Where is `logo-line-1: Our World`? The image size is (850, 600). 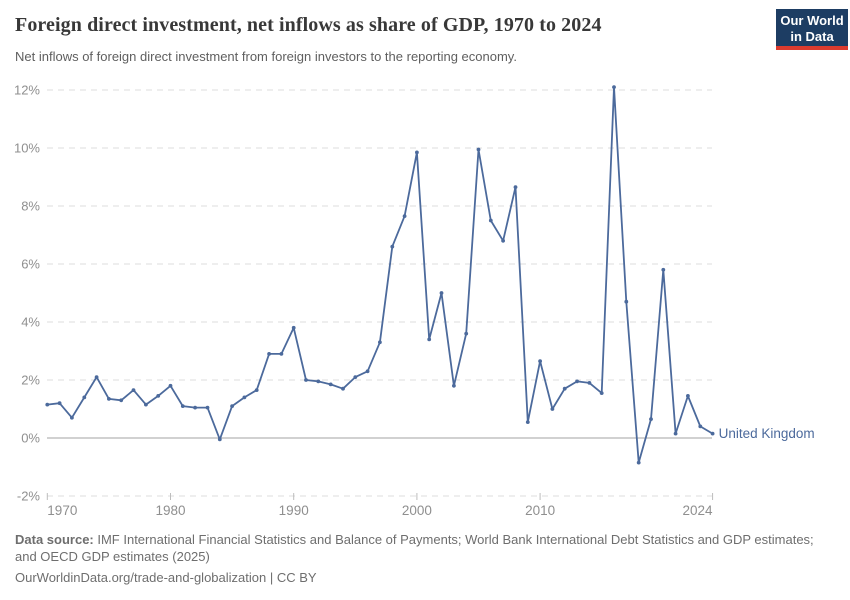
logo-line-1: Our World is located at coordinates (812, 20).